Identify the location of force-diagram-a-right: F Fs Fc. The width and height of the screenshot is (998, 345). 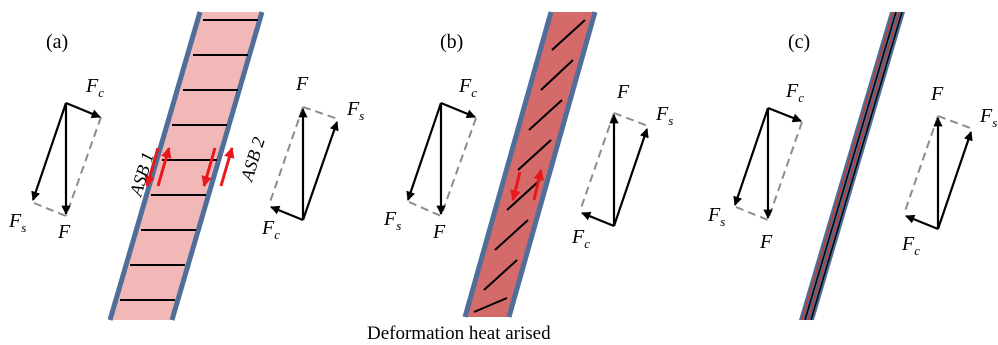
(312, 157).